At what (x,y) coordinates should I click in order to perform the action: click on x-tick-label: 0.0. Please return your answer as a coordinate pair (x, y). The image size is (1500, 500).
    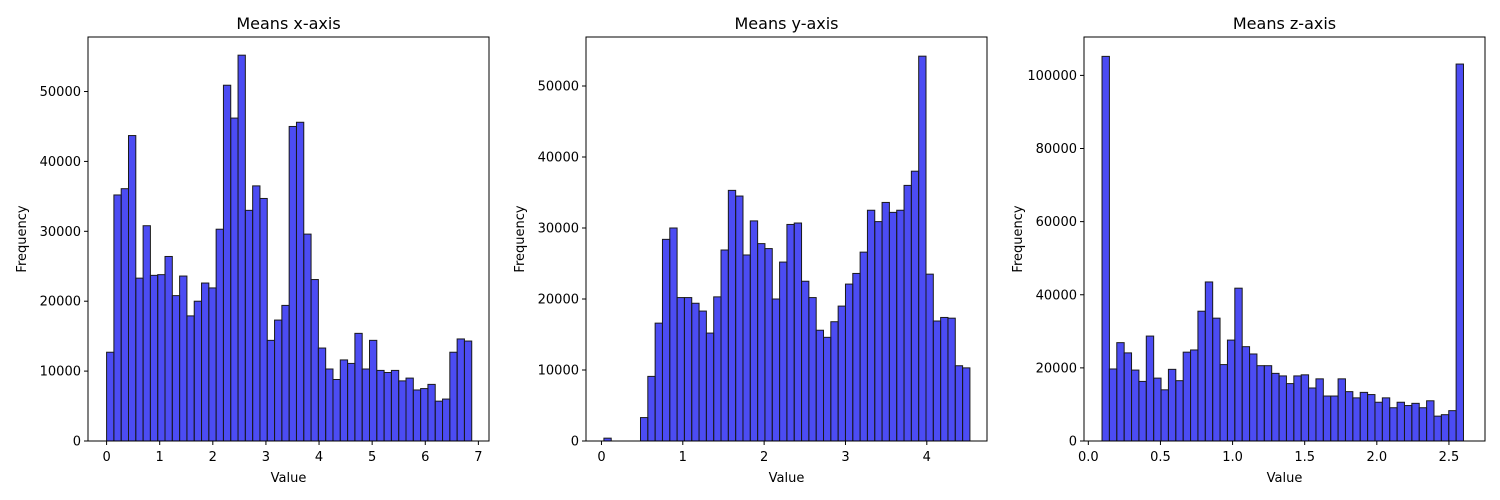
    Looking at the image, I should click on (1088, 457).